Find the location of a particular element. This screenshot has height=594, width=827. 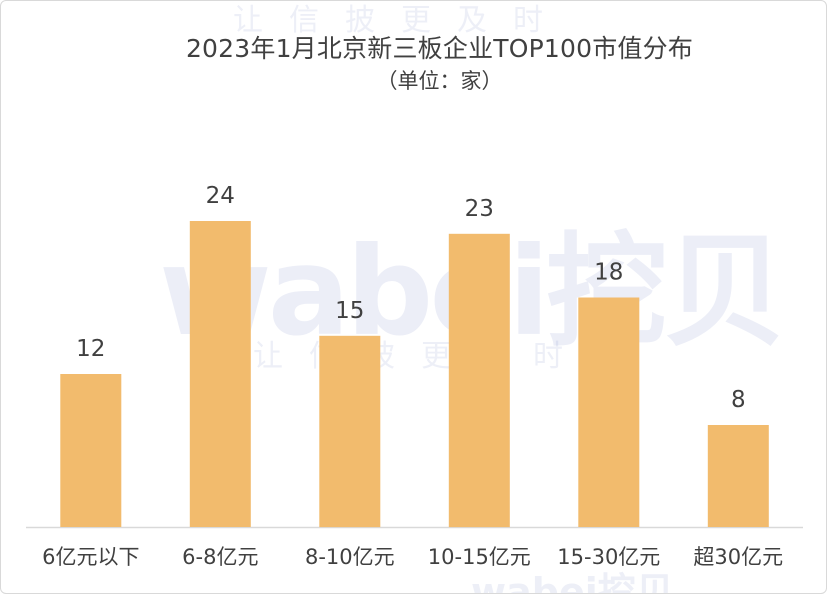

data-label: 12 is located at coordinates (90, 349).